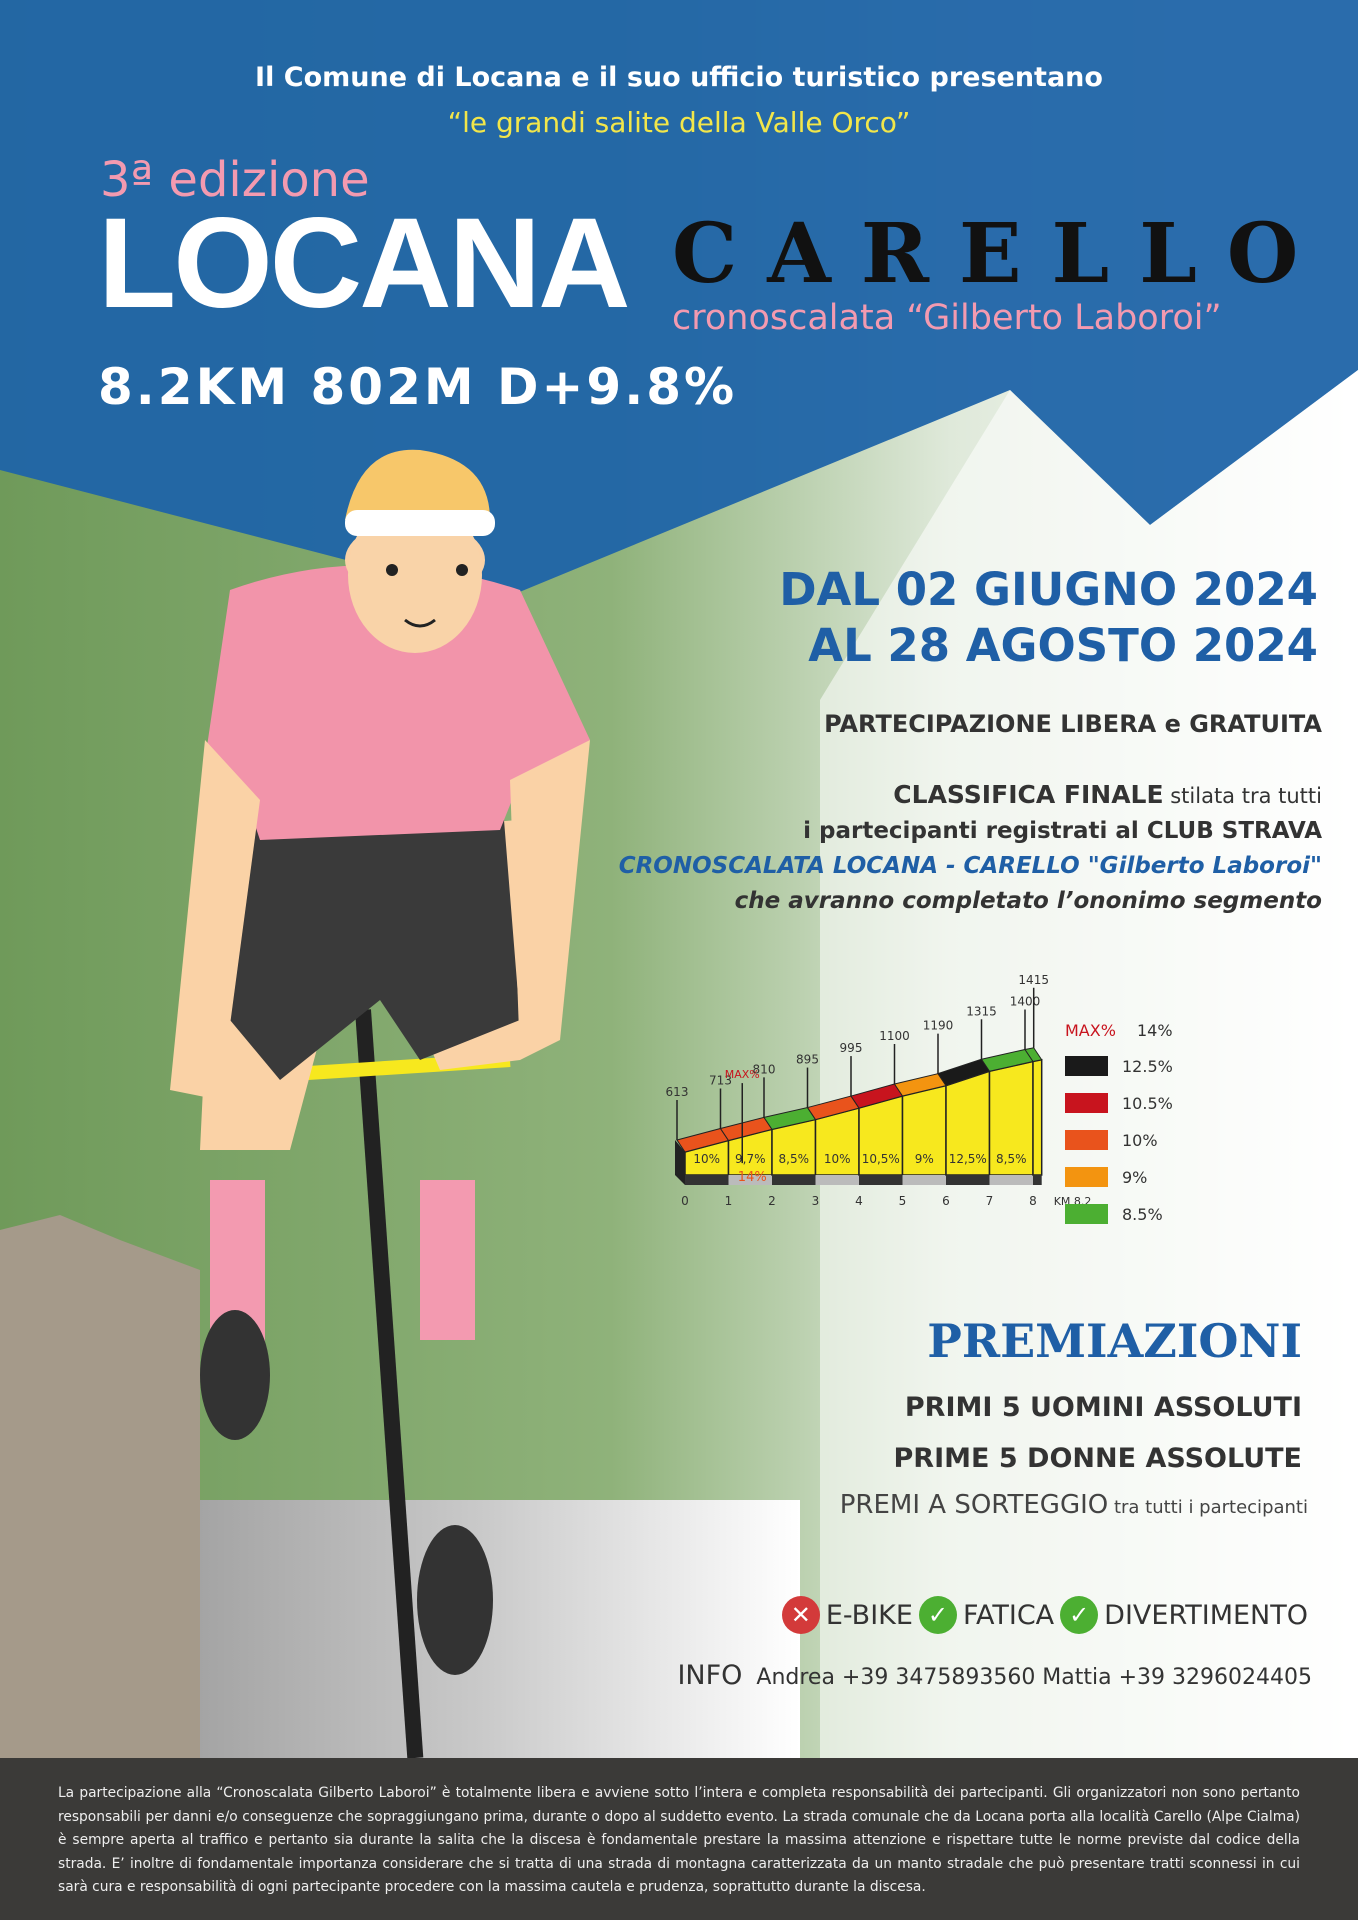 The width and height of the screenshot is (1358, 1920). Describe the element at coordinates (685, 1201) in the screenshot. I see `km-tick-label: 0` at that location.